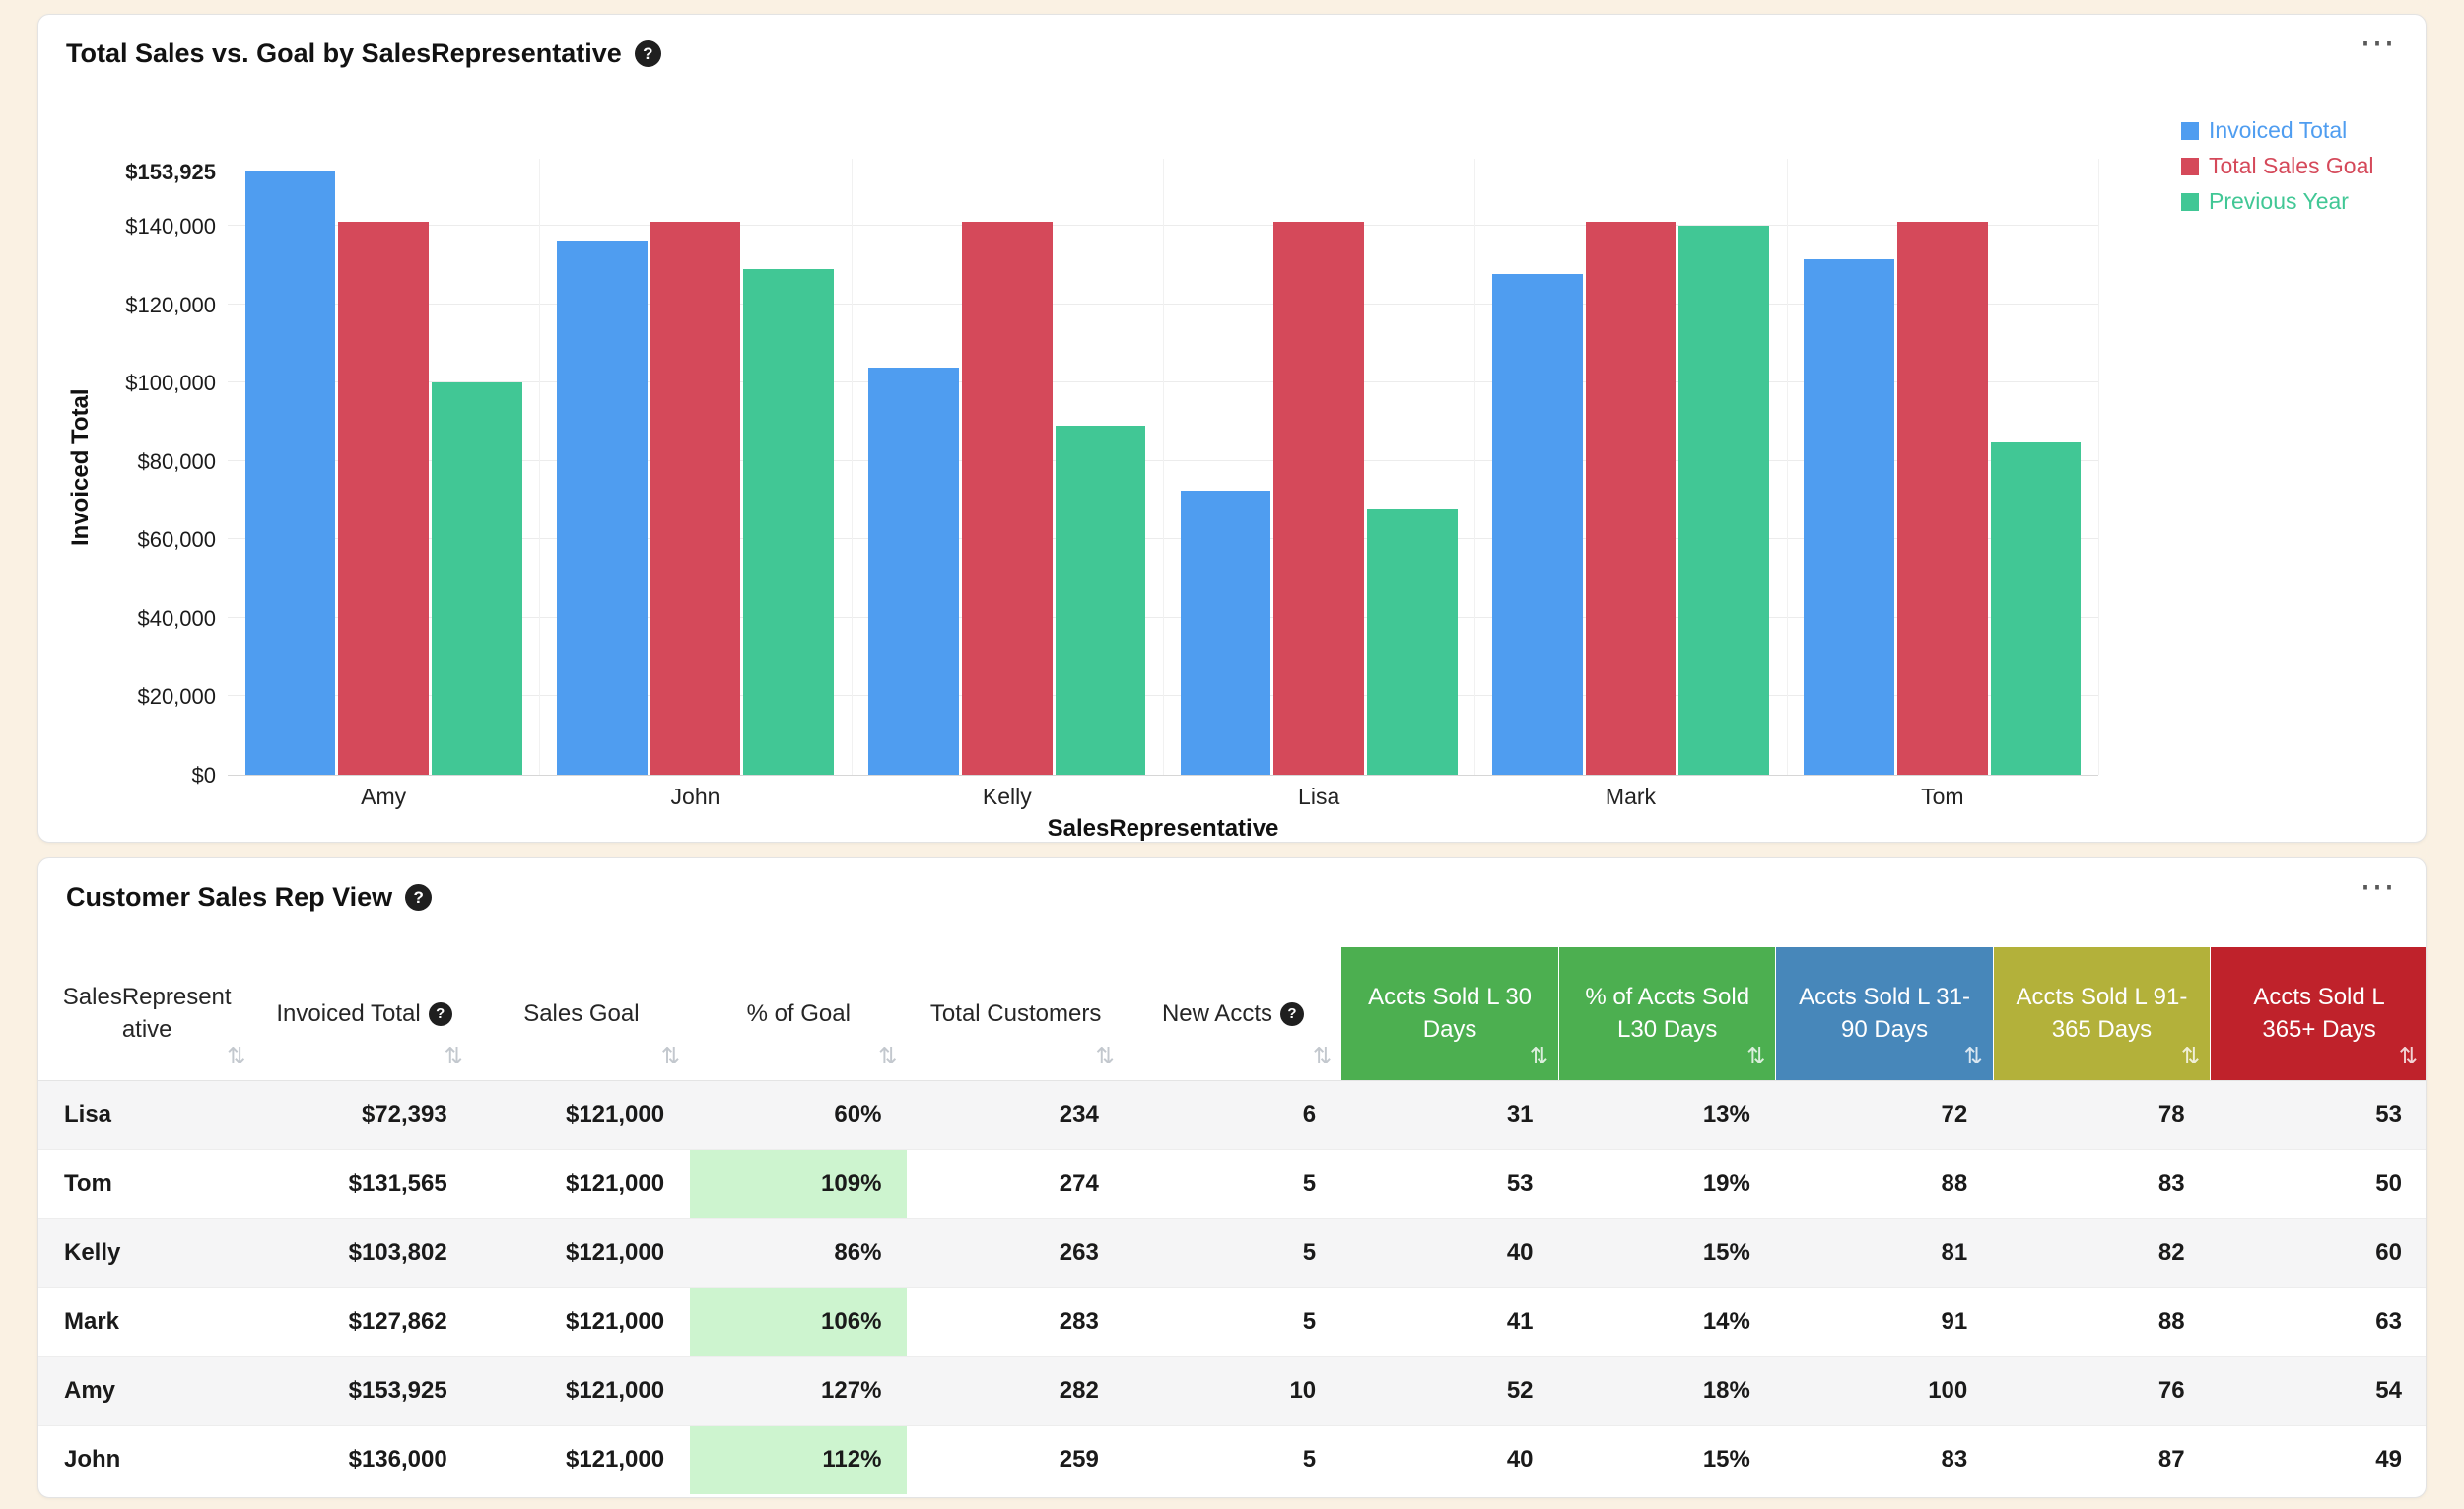 The height and width of the screenshot is (1509, 2464). I want to click on legend-item-invoiced-total: Invoiced Total, so click(2277, 131).